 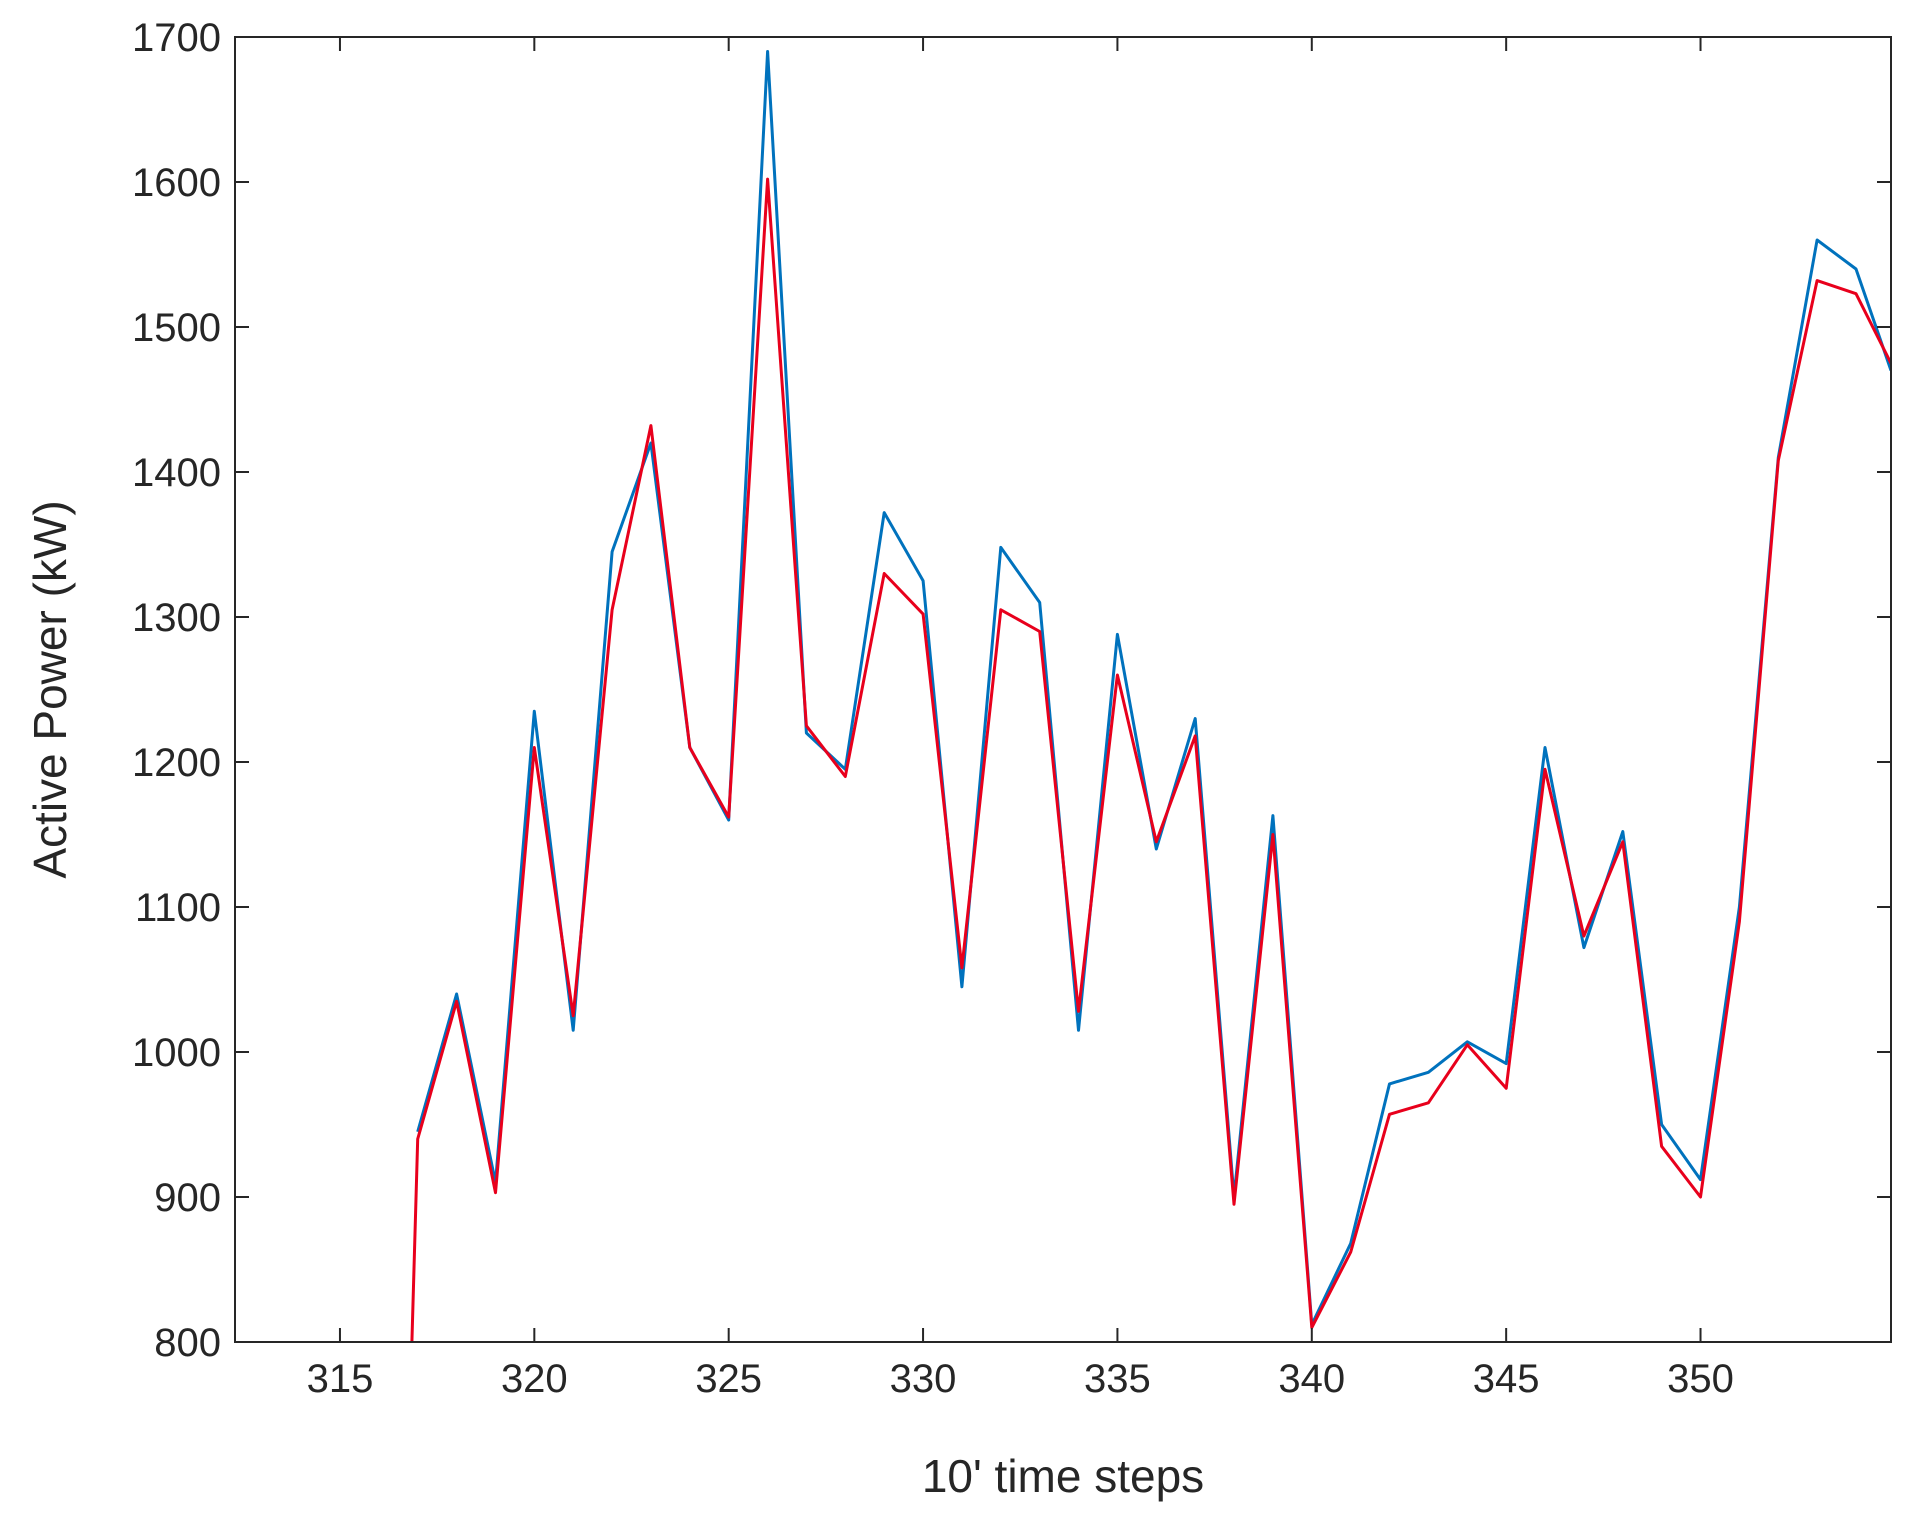 I want to click on x-tick-label: 345, so click(x=1506, y=1379).